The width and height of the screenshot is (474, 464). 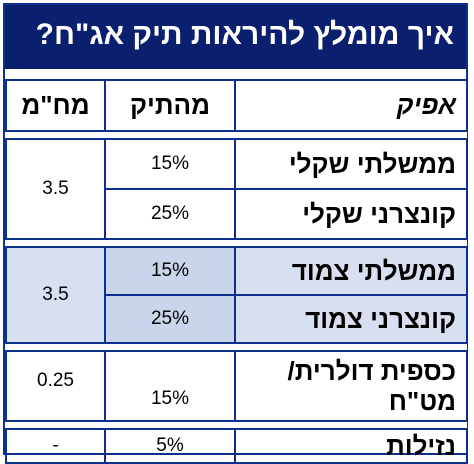 What do you see at coordinates (351, 214) in the screenshot?
I see `category-name: קונצרני שקלי` at bounding box center [351, 214].